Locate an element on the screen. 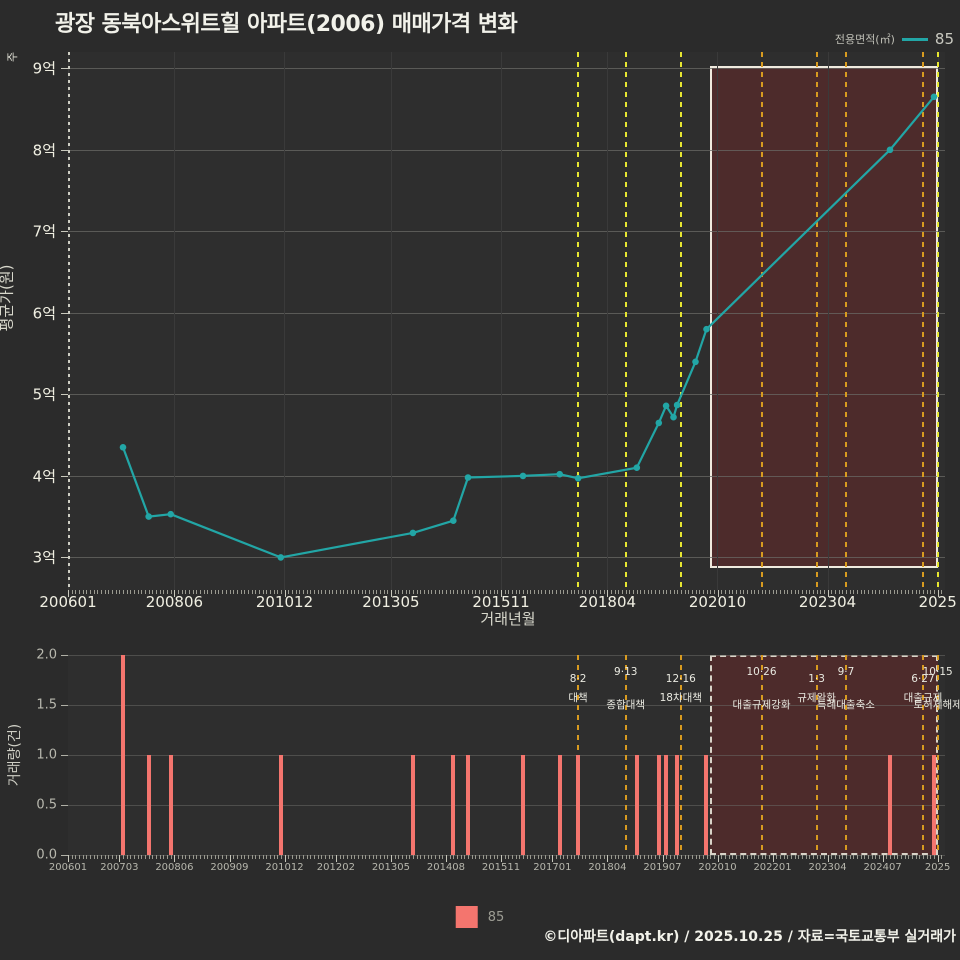  price-y-tick-label: 6억 is located at coordinates (44, 313).